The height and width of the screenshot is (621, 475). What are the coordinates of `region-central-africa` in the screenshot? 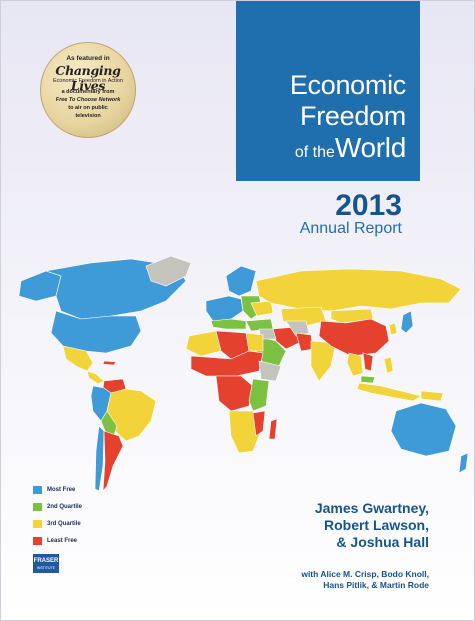 It's located at (234, 393).